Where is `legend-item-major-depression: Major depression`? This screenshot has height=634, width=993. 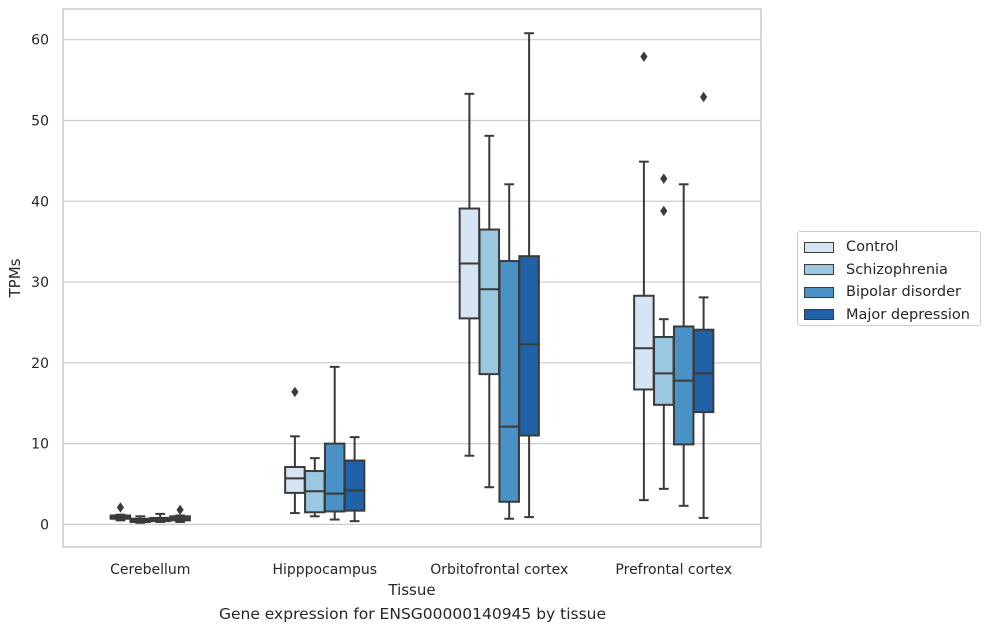
legend-item-major-depression: Major depression is located at coordinates (892, 315).